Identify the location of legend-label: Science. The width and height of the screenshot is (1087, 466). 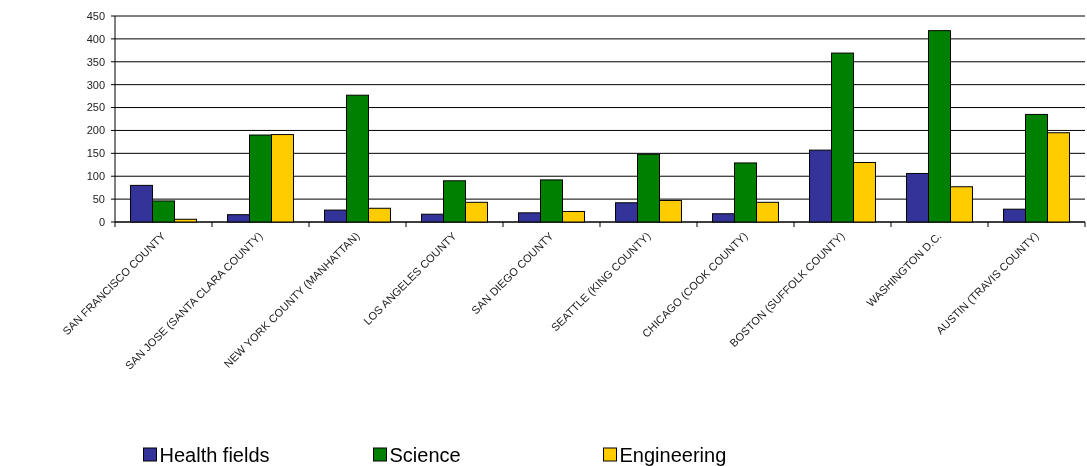
(425, 455).